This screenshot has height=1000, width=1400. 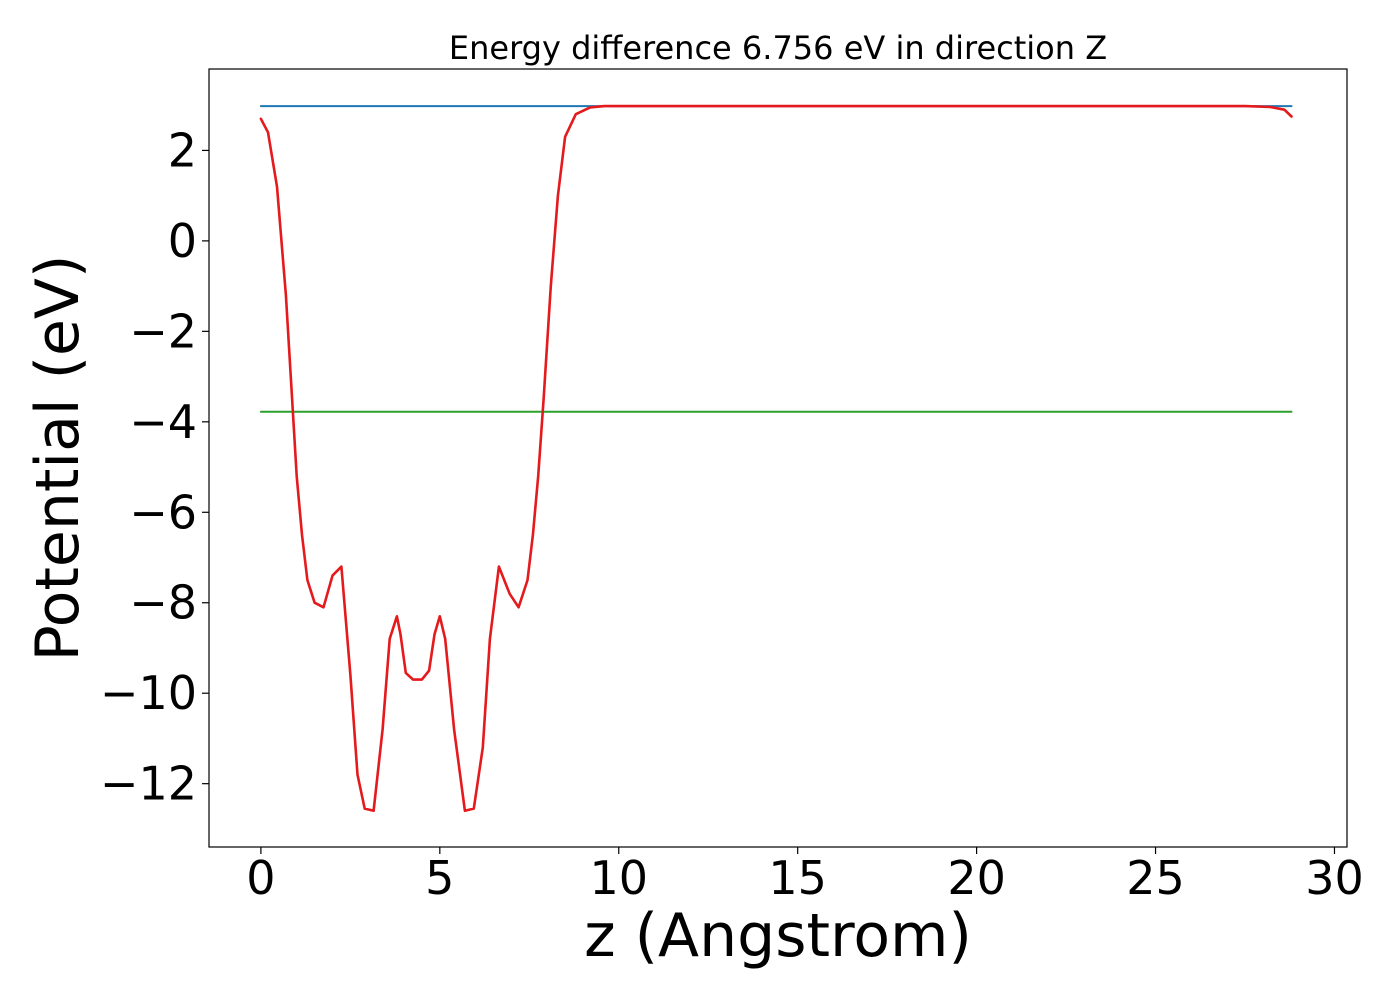 I want to click on x-tick-label: 15, so click(x=797, y=878).